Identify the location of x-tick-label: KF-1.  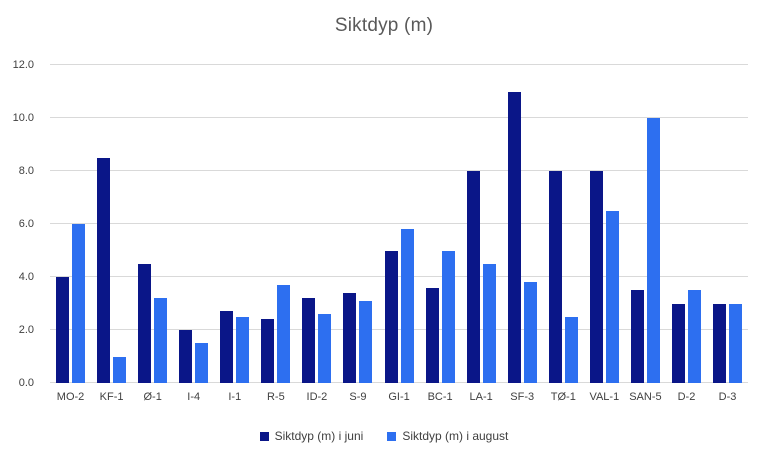
(111, 397).